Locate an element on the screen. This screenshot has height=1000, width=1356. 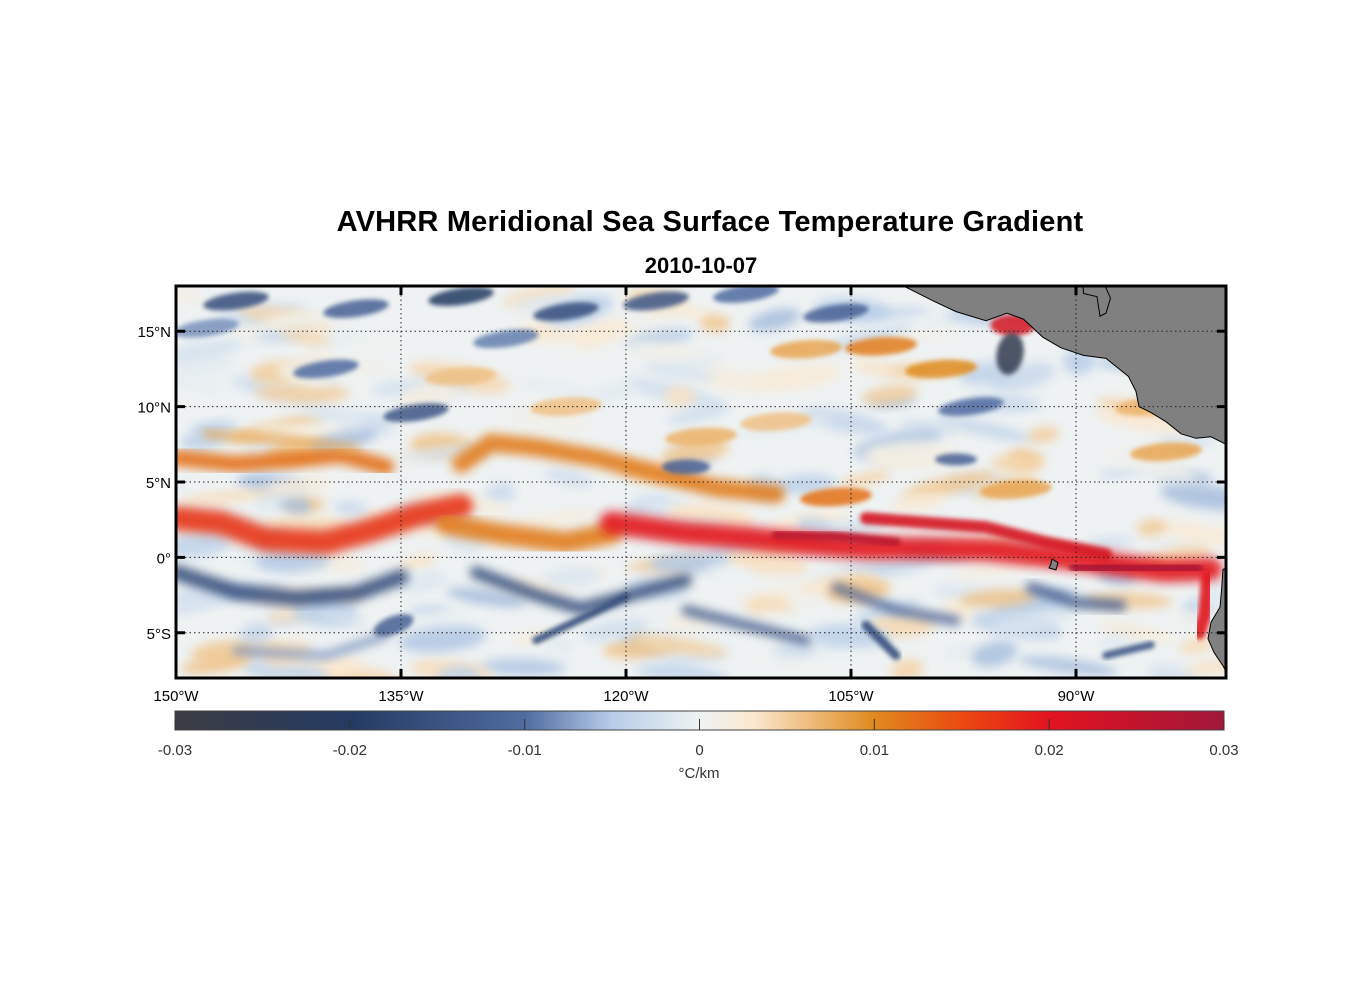
colorbar-tick-label: 0.03 is located at coordinates (1223, 750).